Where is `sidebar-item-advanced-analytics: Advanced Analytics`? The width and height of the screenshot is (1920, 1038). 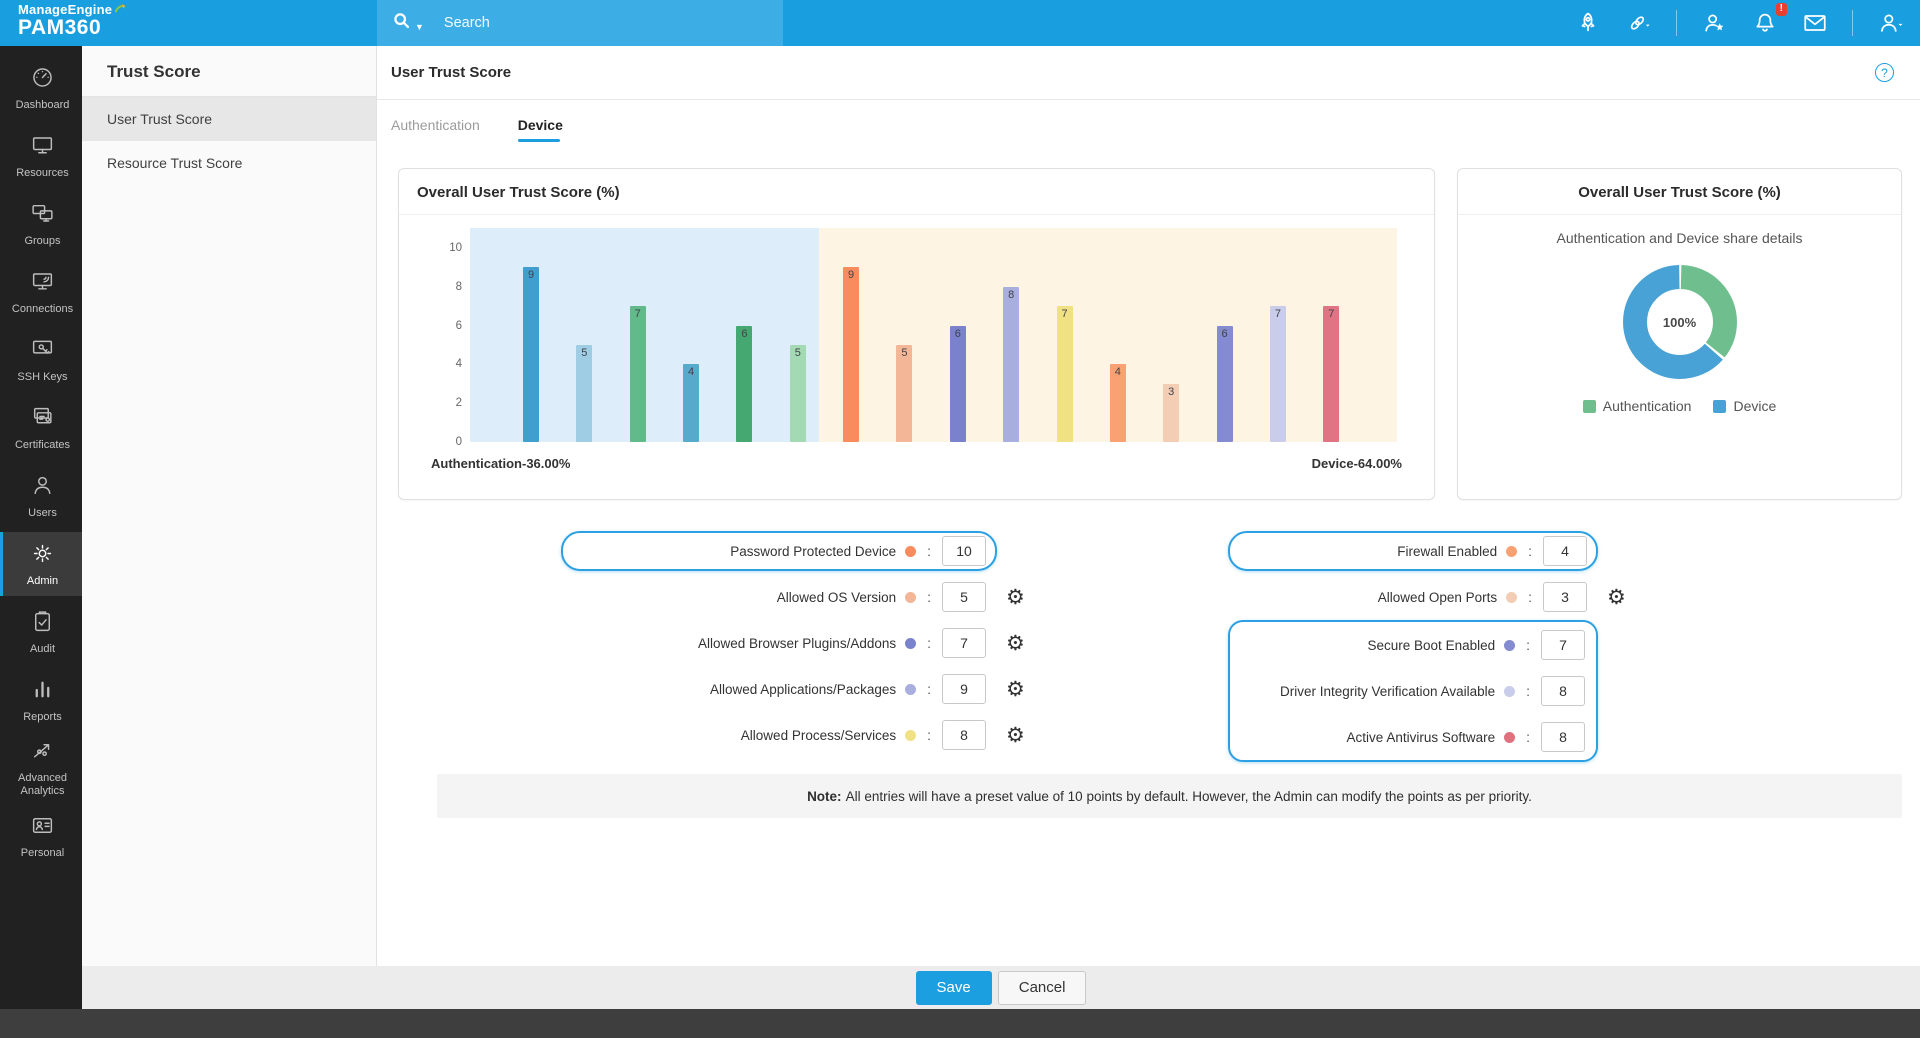 sidebar-item-advanced-analytics: Advanced Analytics is located at coordinates (41, 768).